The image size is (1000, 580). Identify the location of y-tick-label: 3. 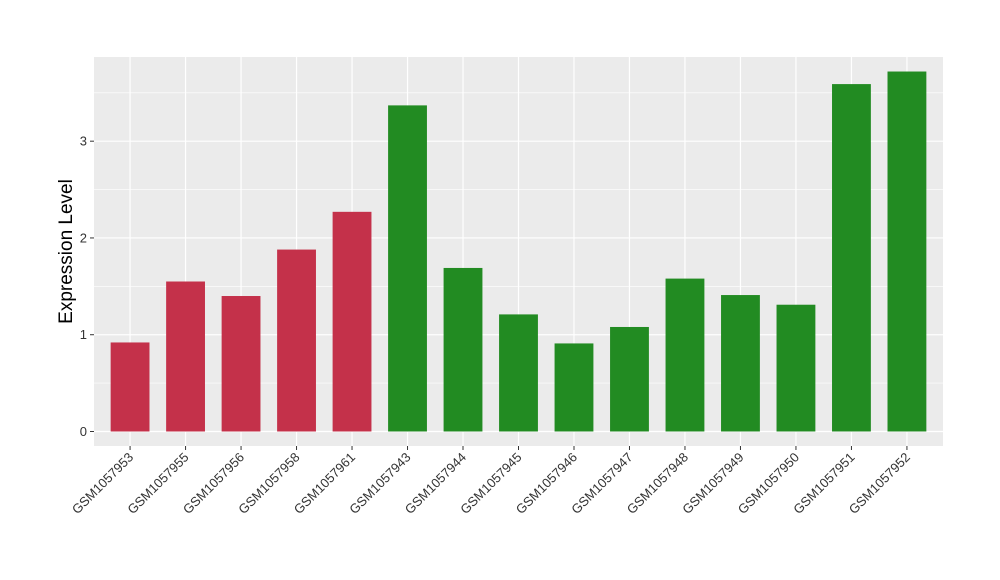
(83, 141).